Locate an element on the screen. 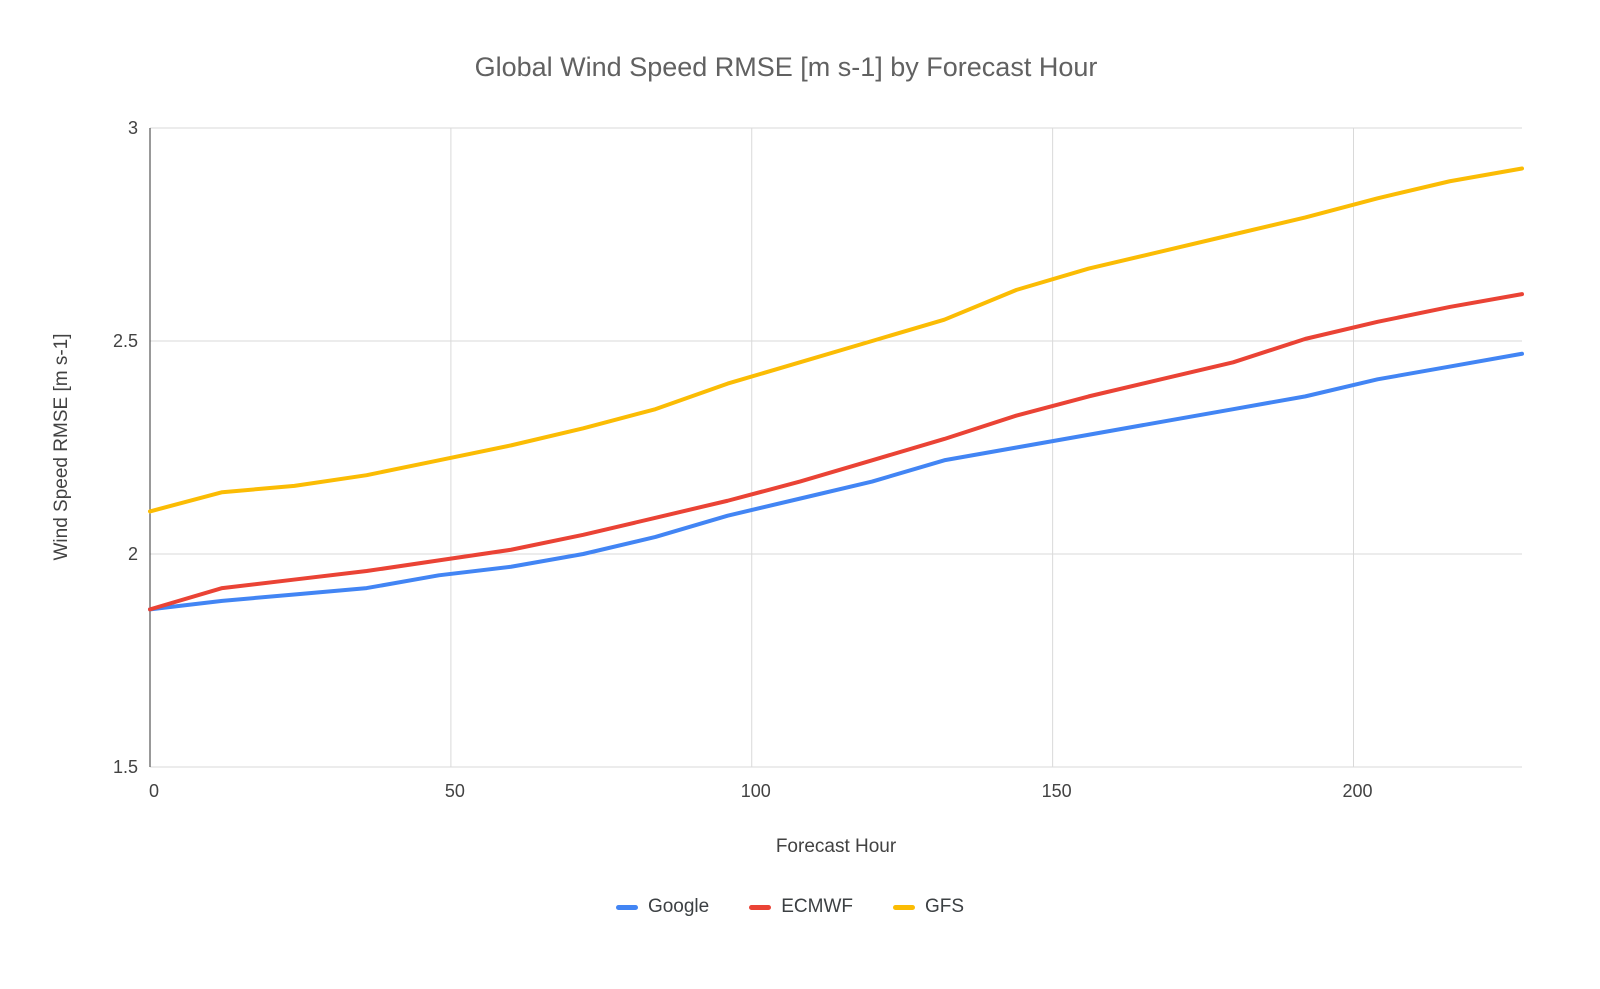 The width and height of the screenshot is (1600, 989). legend-swatch-gfs is located at coordinates (903, 907).